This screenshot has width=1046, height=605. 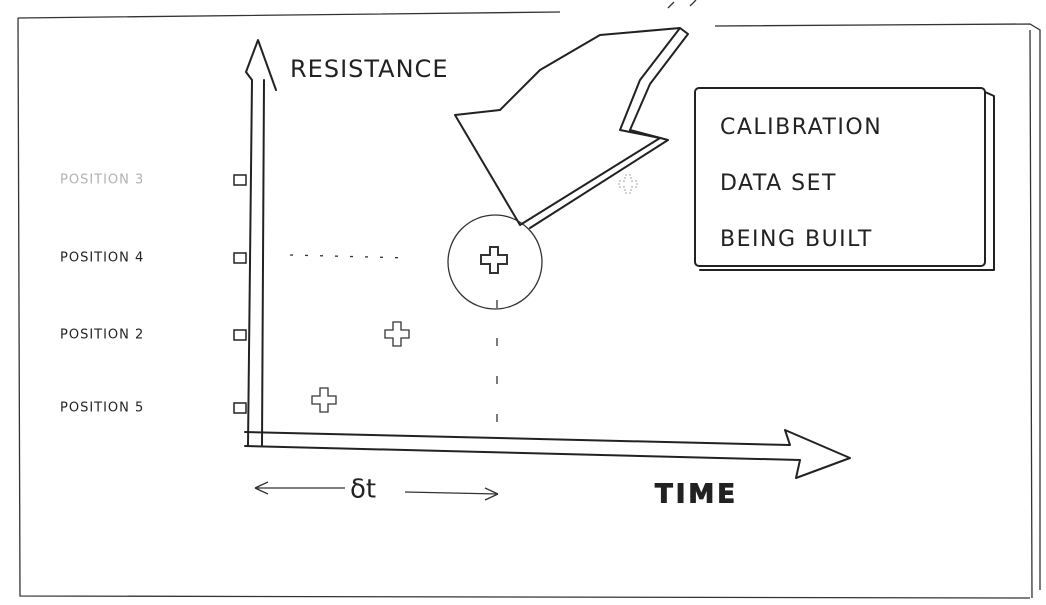 I want to click on markers, so click(x=474, y=293).